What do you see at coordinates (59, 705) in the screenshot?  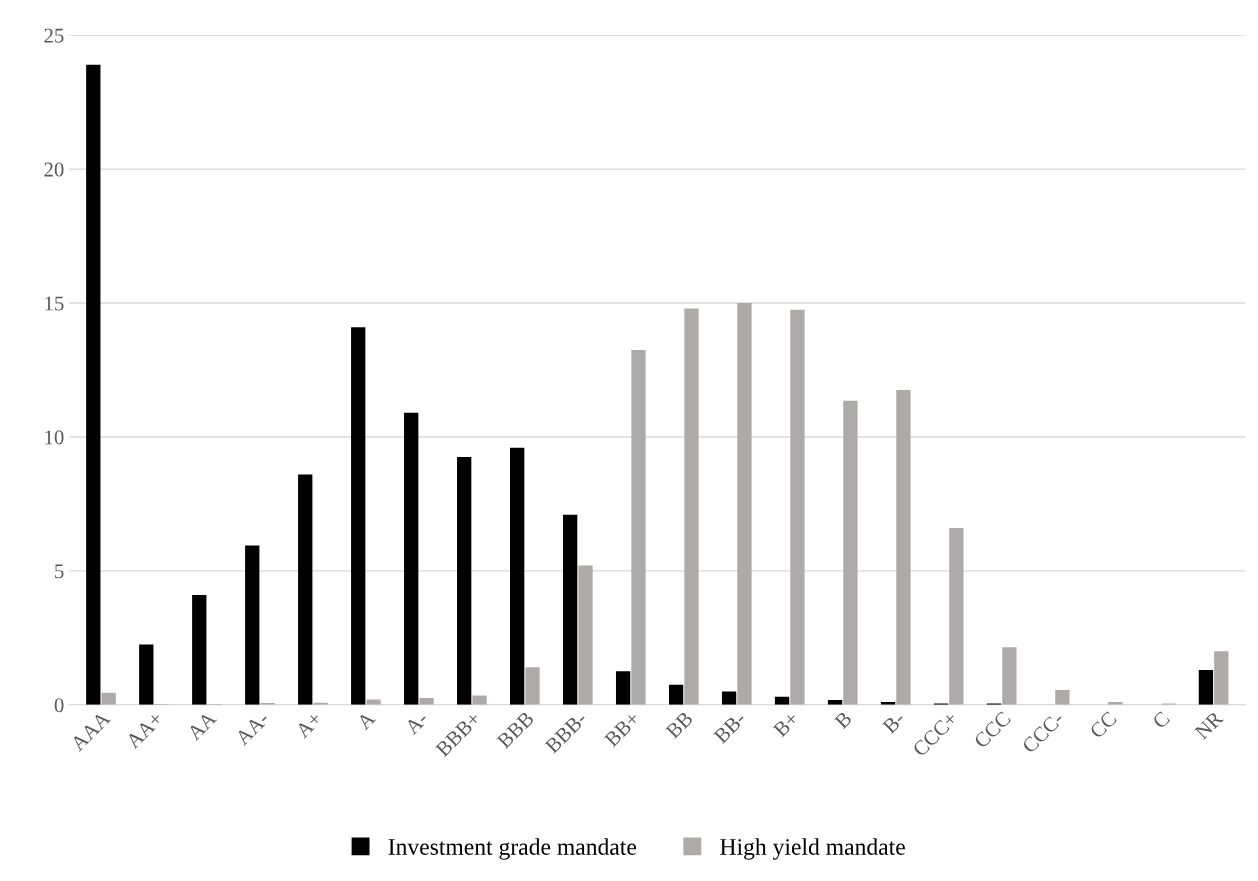 I see `y-tick-label: 0` at bounding box center [59, 705].